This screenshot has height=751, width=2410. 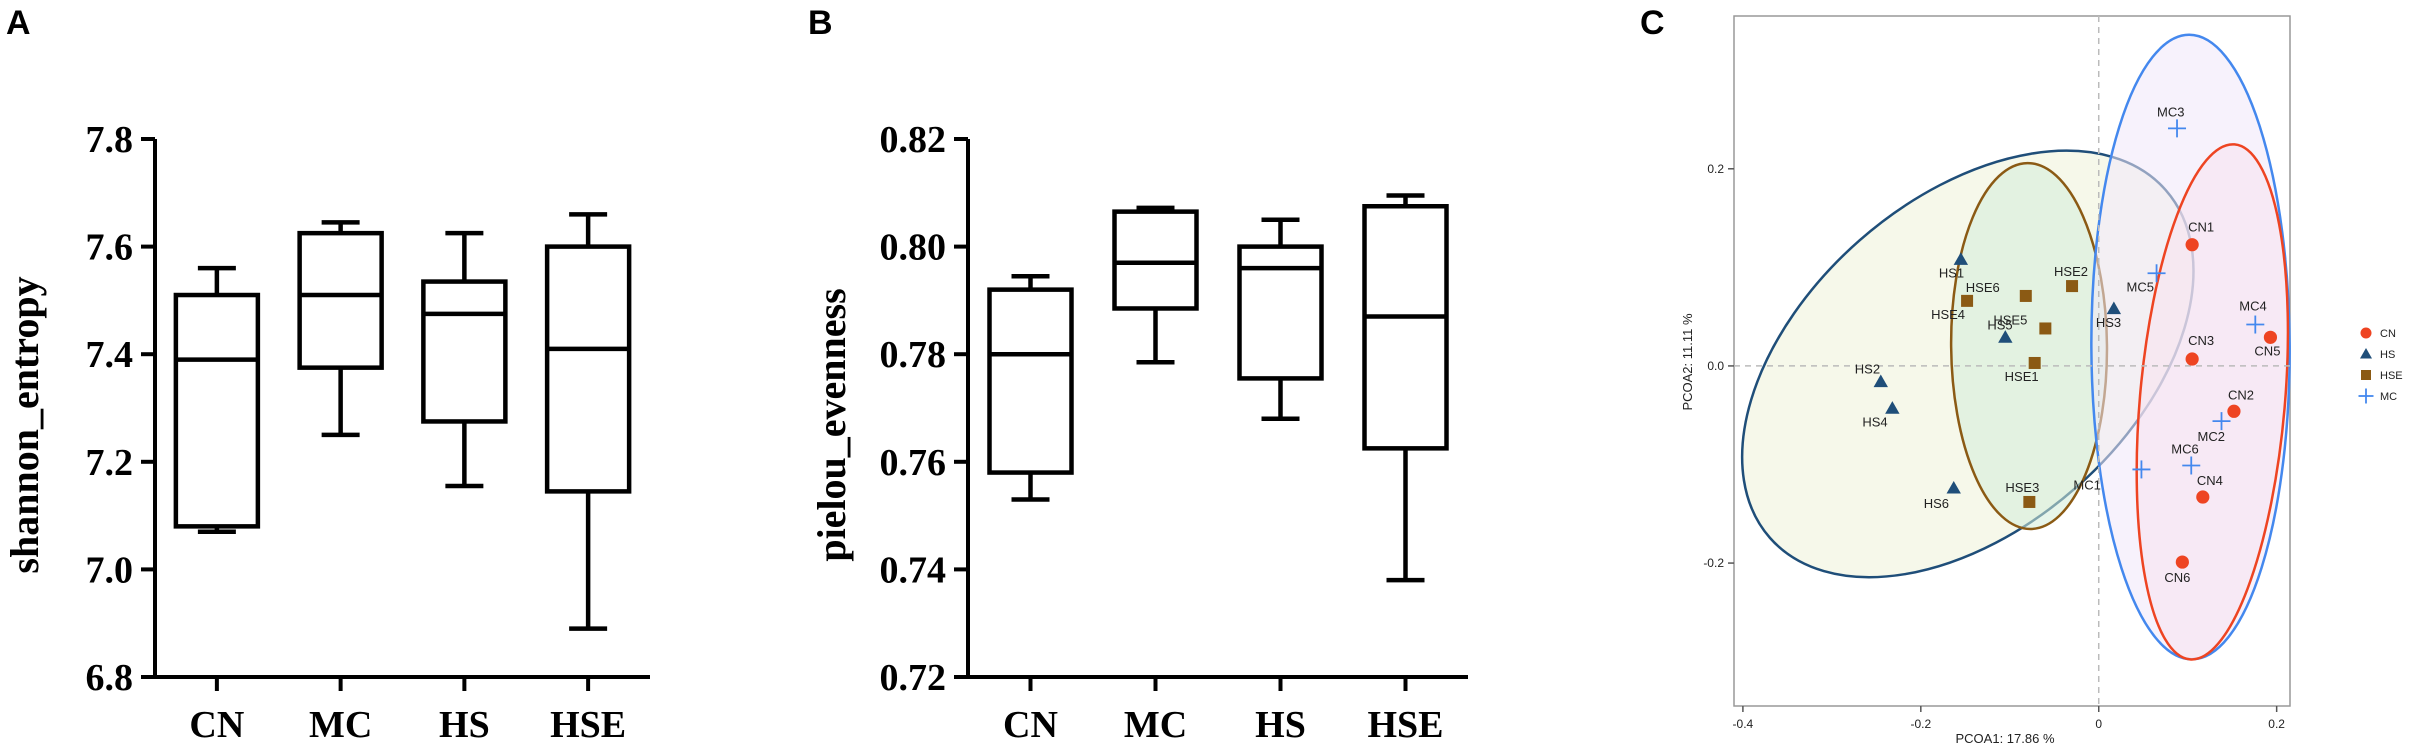 What do you see at coordinates (1874, 421) in the screenshot?
I see `point-label-hs4: HS4` at bounding box center [1874, 421].